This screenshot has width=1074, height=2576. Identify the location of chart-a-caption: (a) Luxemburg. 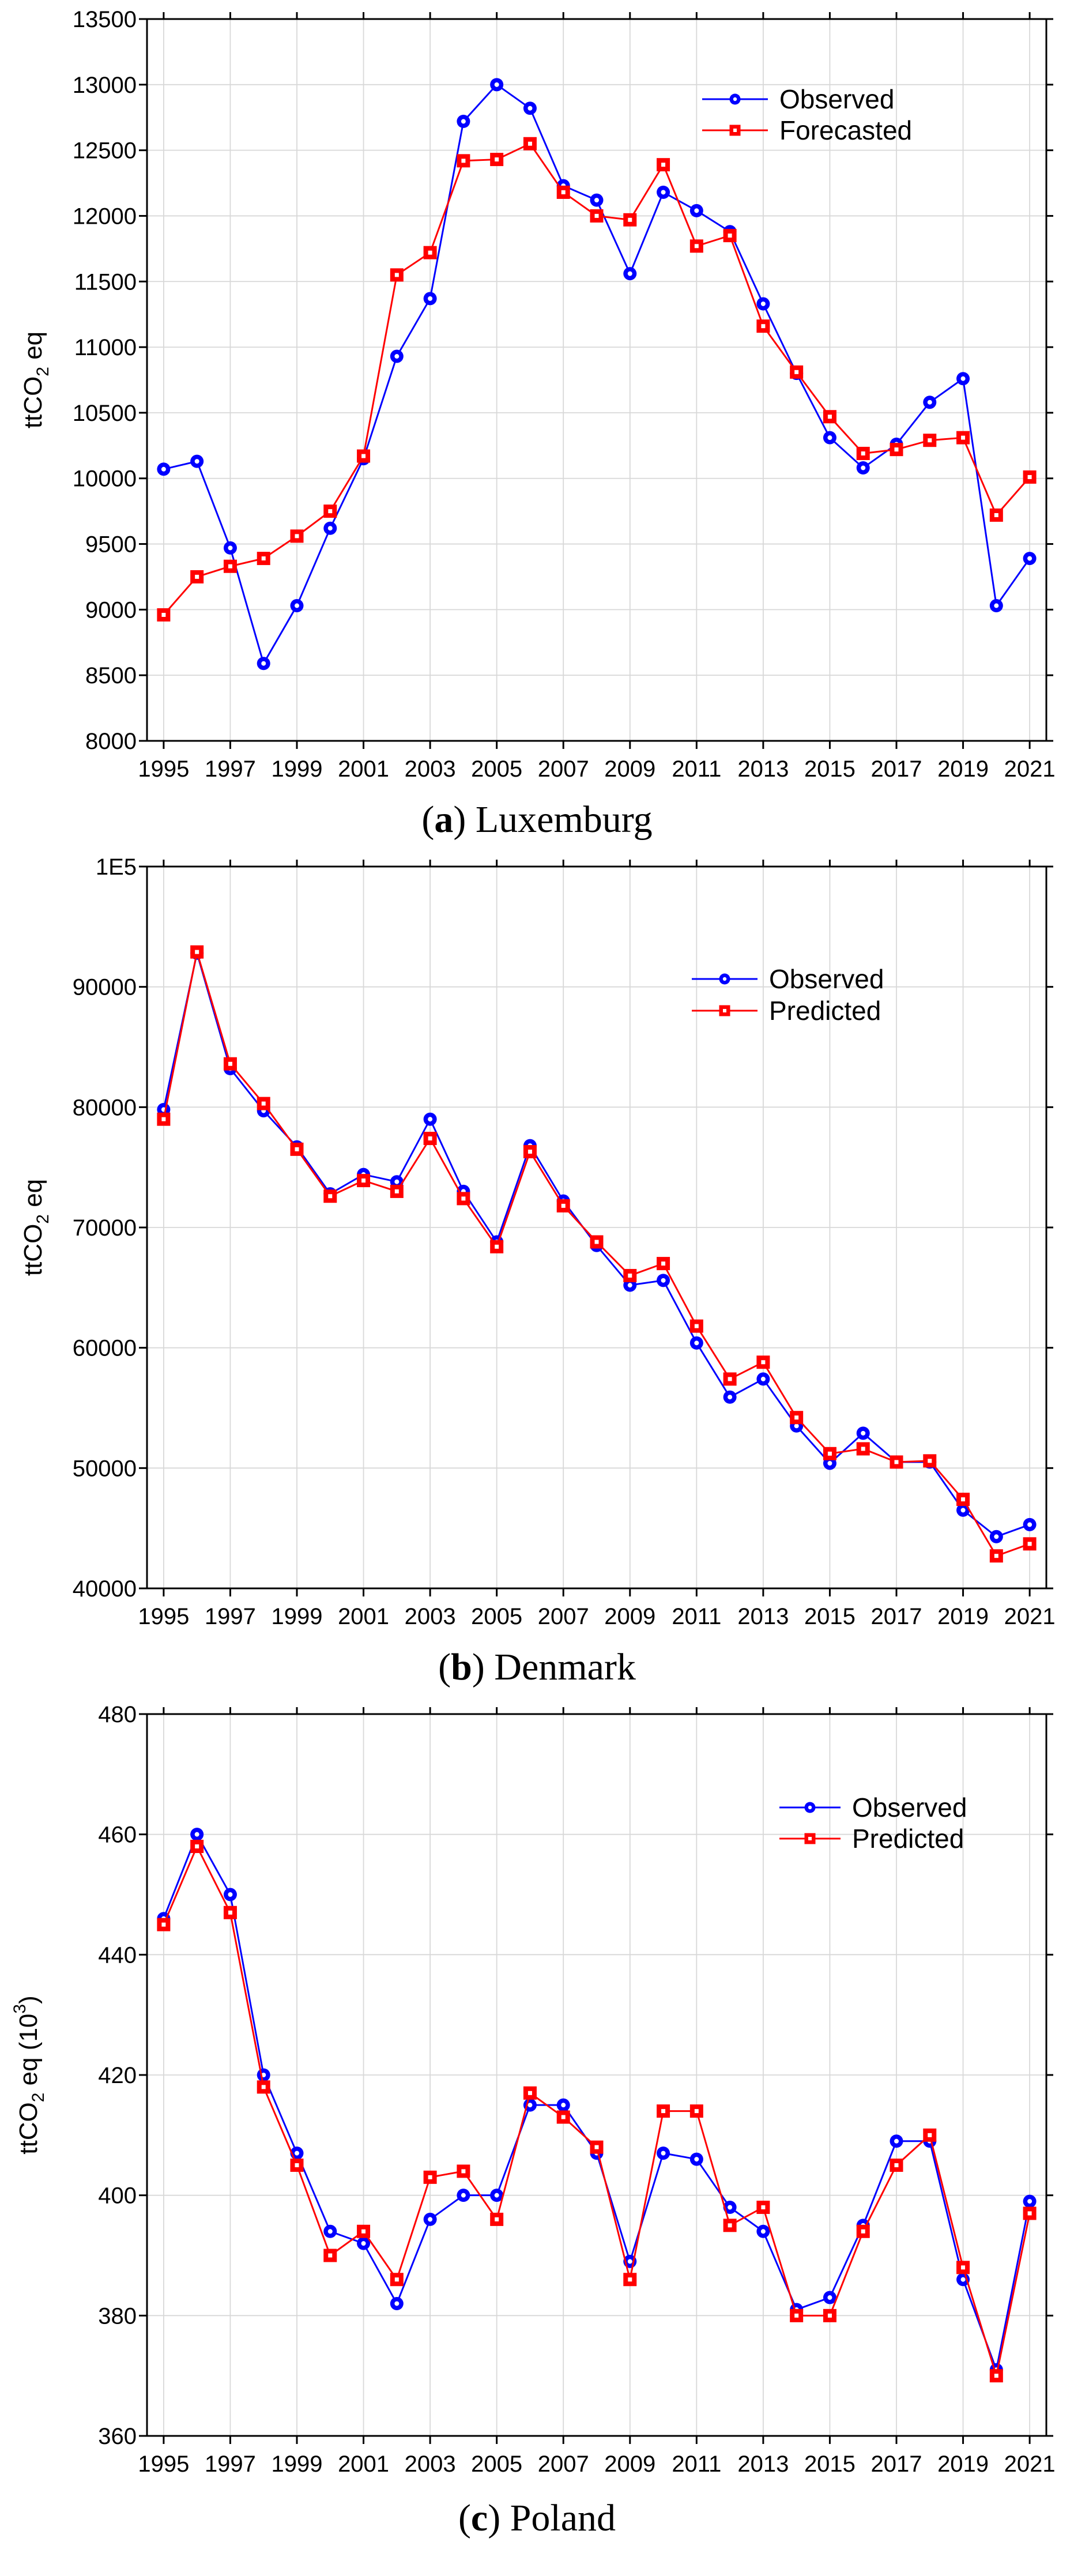
(537, 822).